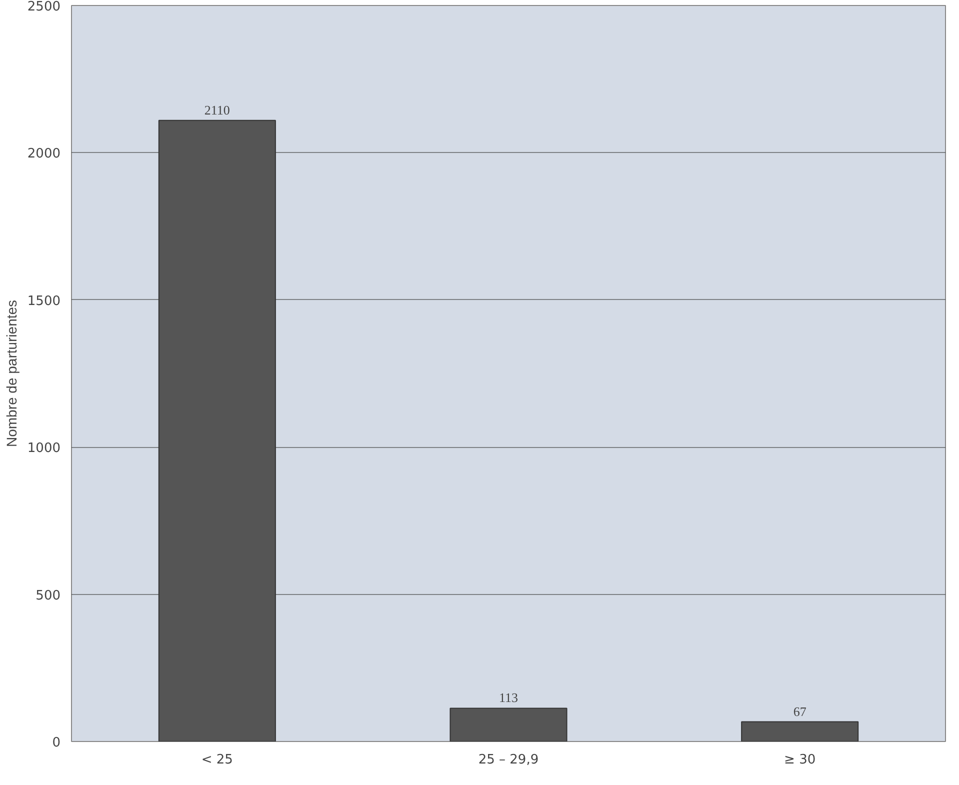  Describe the element at coordinates (44, 301) in the screenshot. I see `y-tick-label: 1500` at that location.